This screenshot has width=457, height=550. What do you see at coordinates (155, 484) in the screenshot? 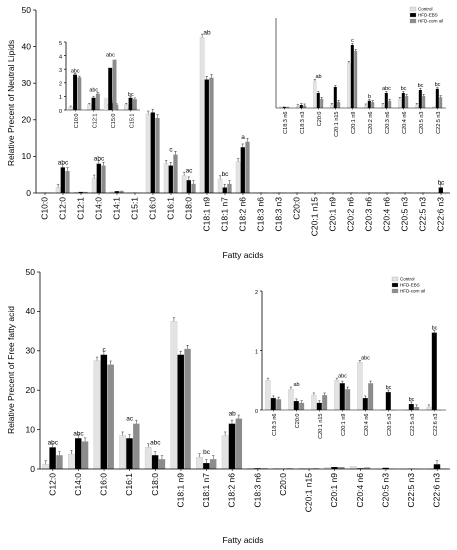
I see `x-tick-label: C18:0` at bounding box center [155, 484].